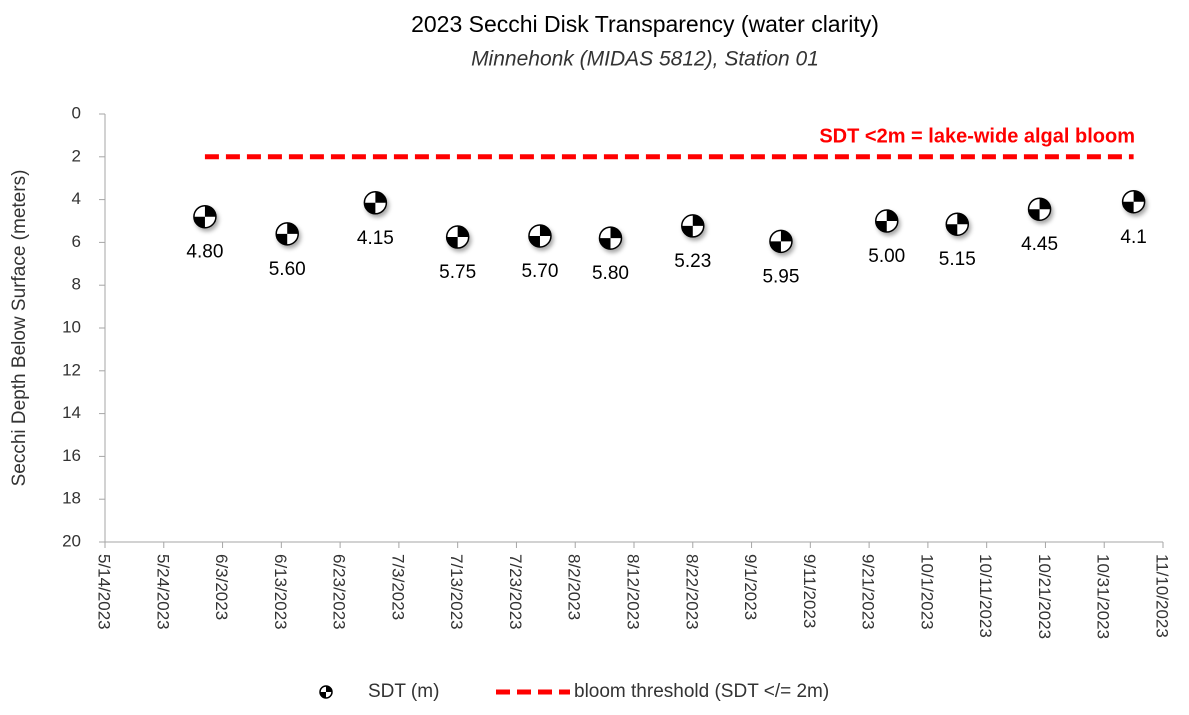  Describe the element at coordinates (71, 455) in the screenshot. I see `y-tick-label: 16` at that location.